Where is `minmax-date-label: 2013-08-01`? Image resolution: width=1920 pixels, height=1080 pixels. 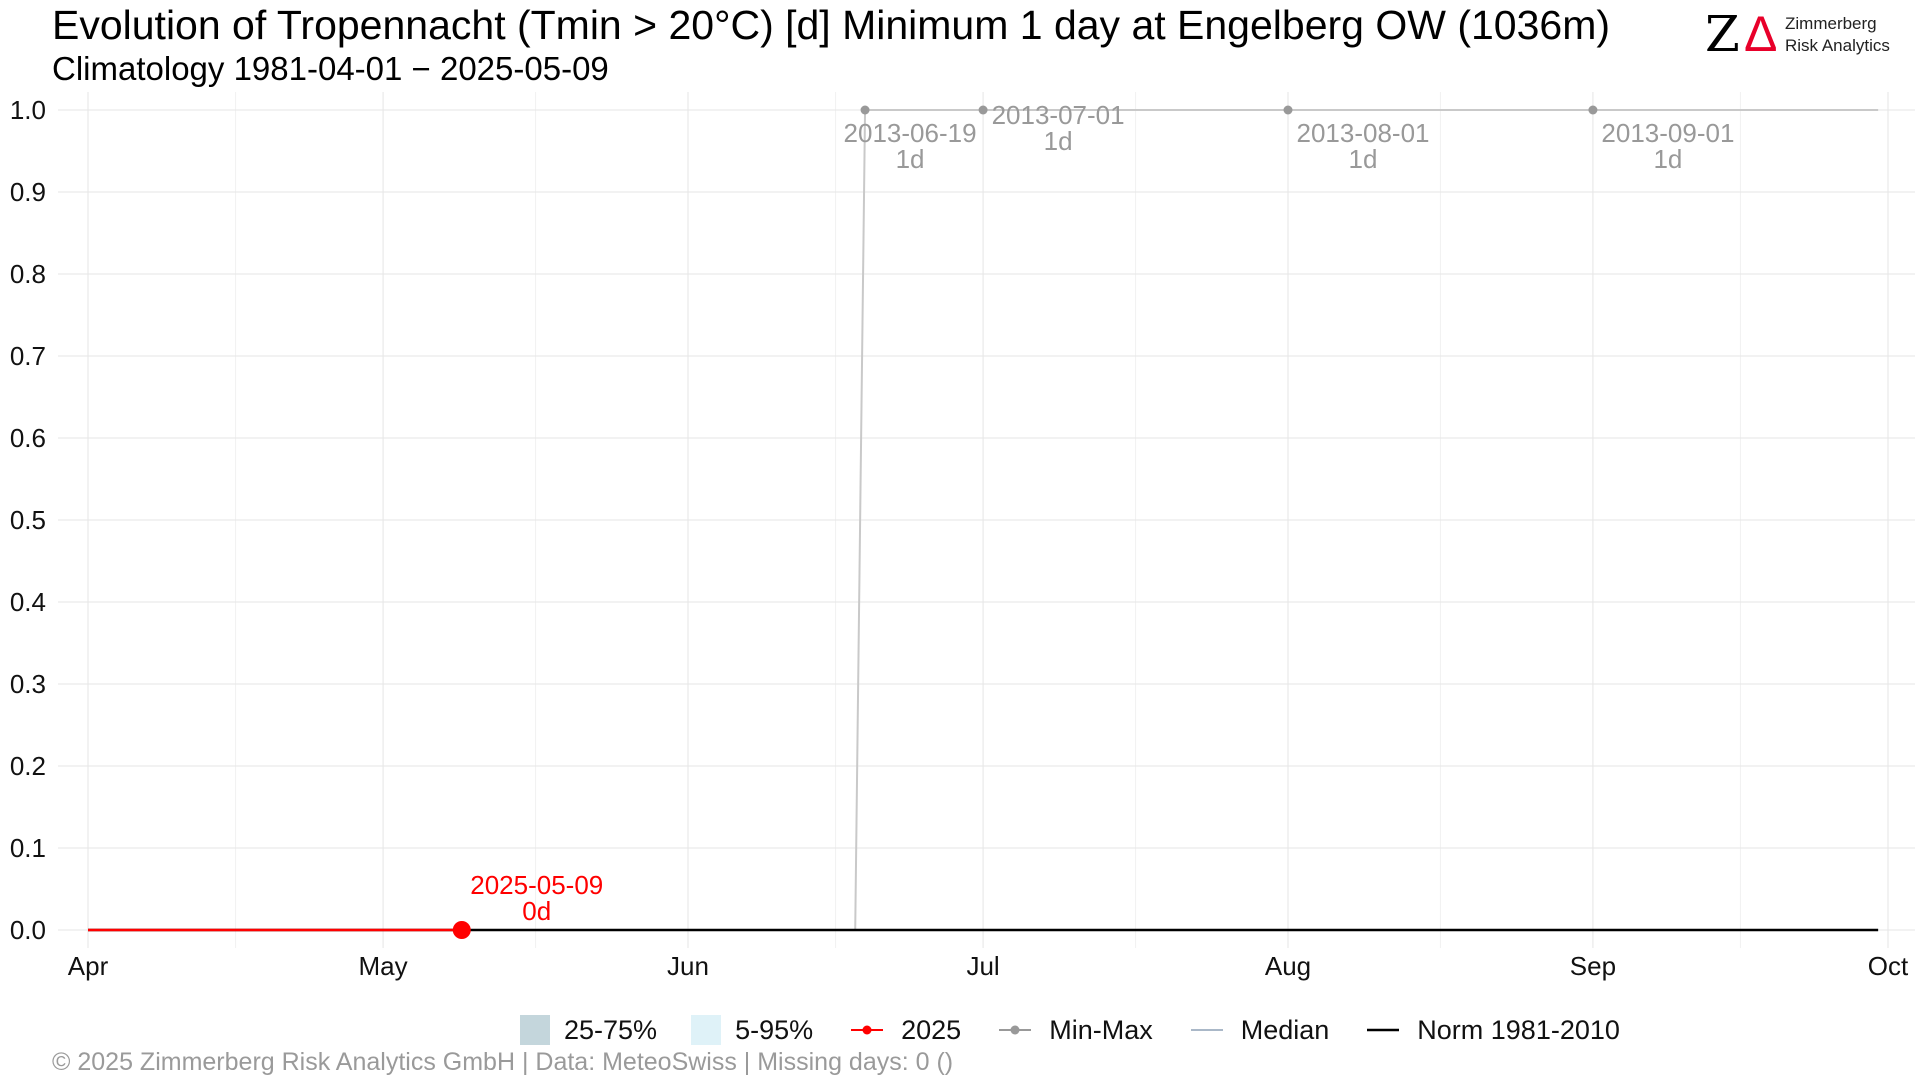 minmax-date-label: 2013-08-01 is located at coordinates (1363, 133).